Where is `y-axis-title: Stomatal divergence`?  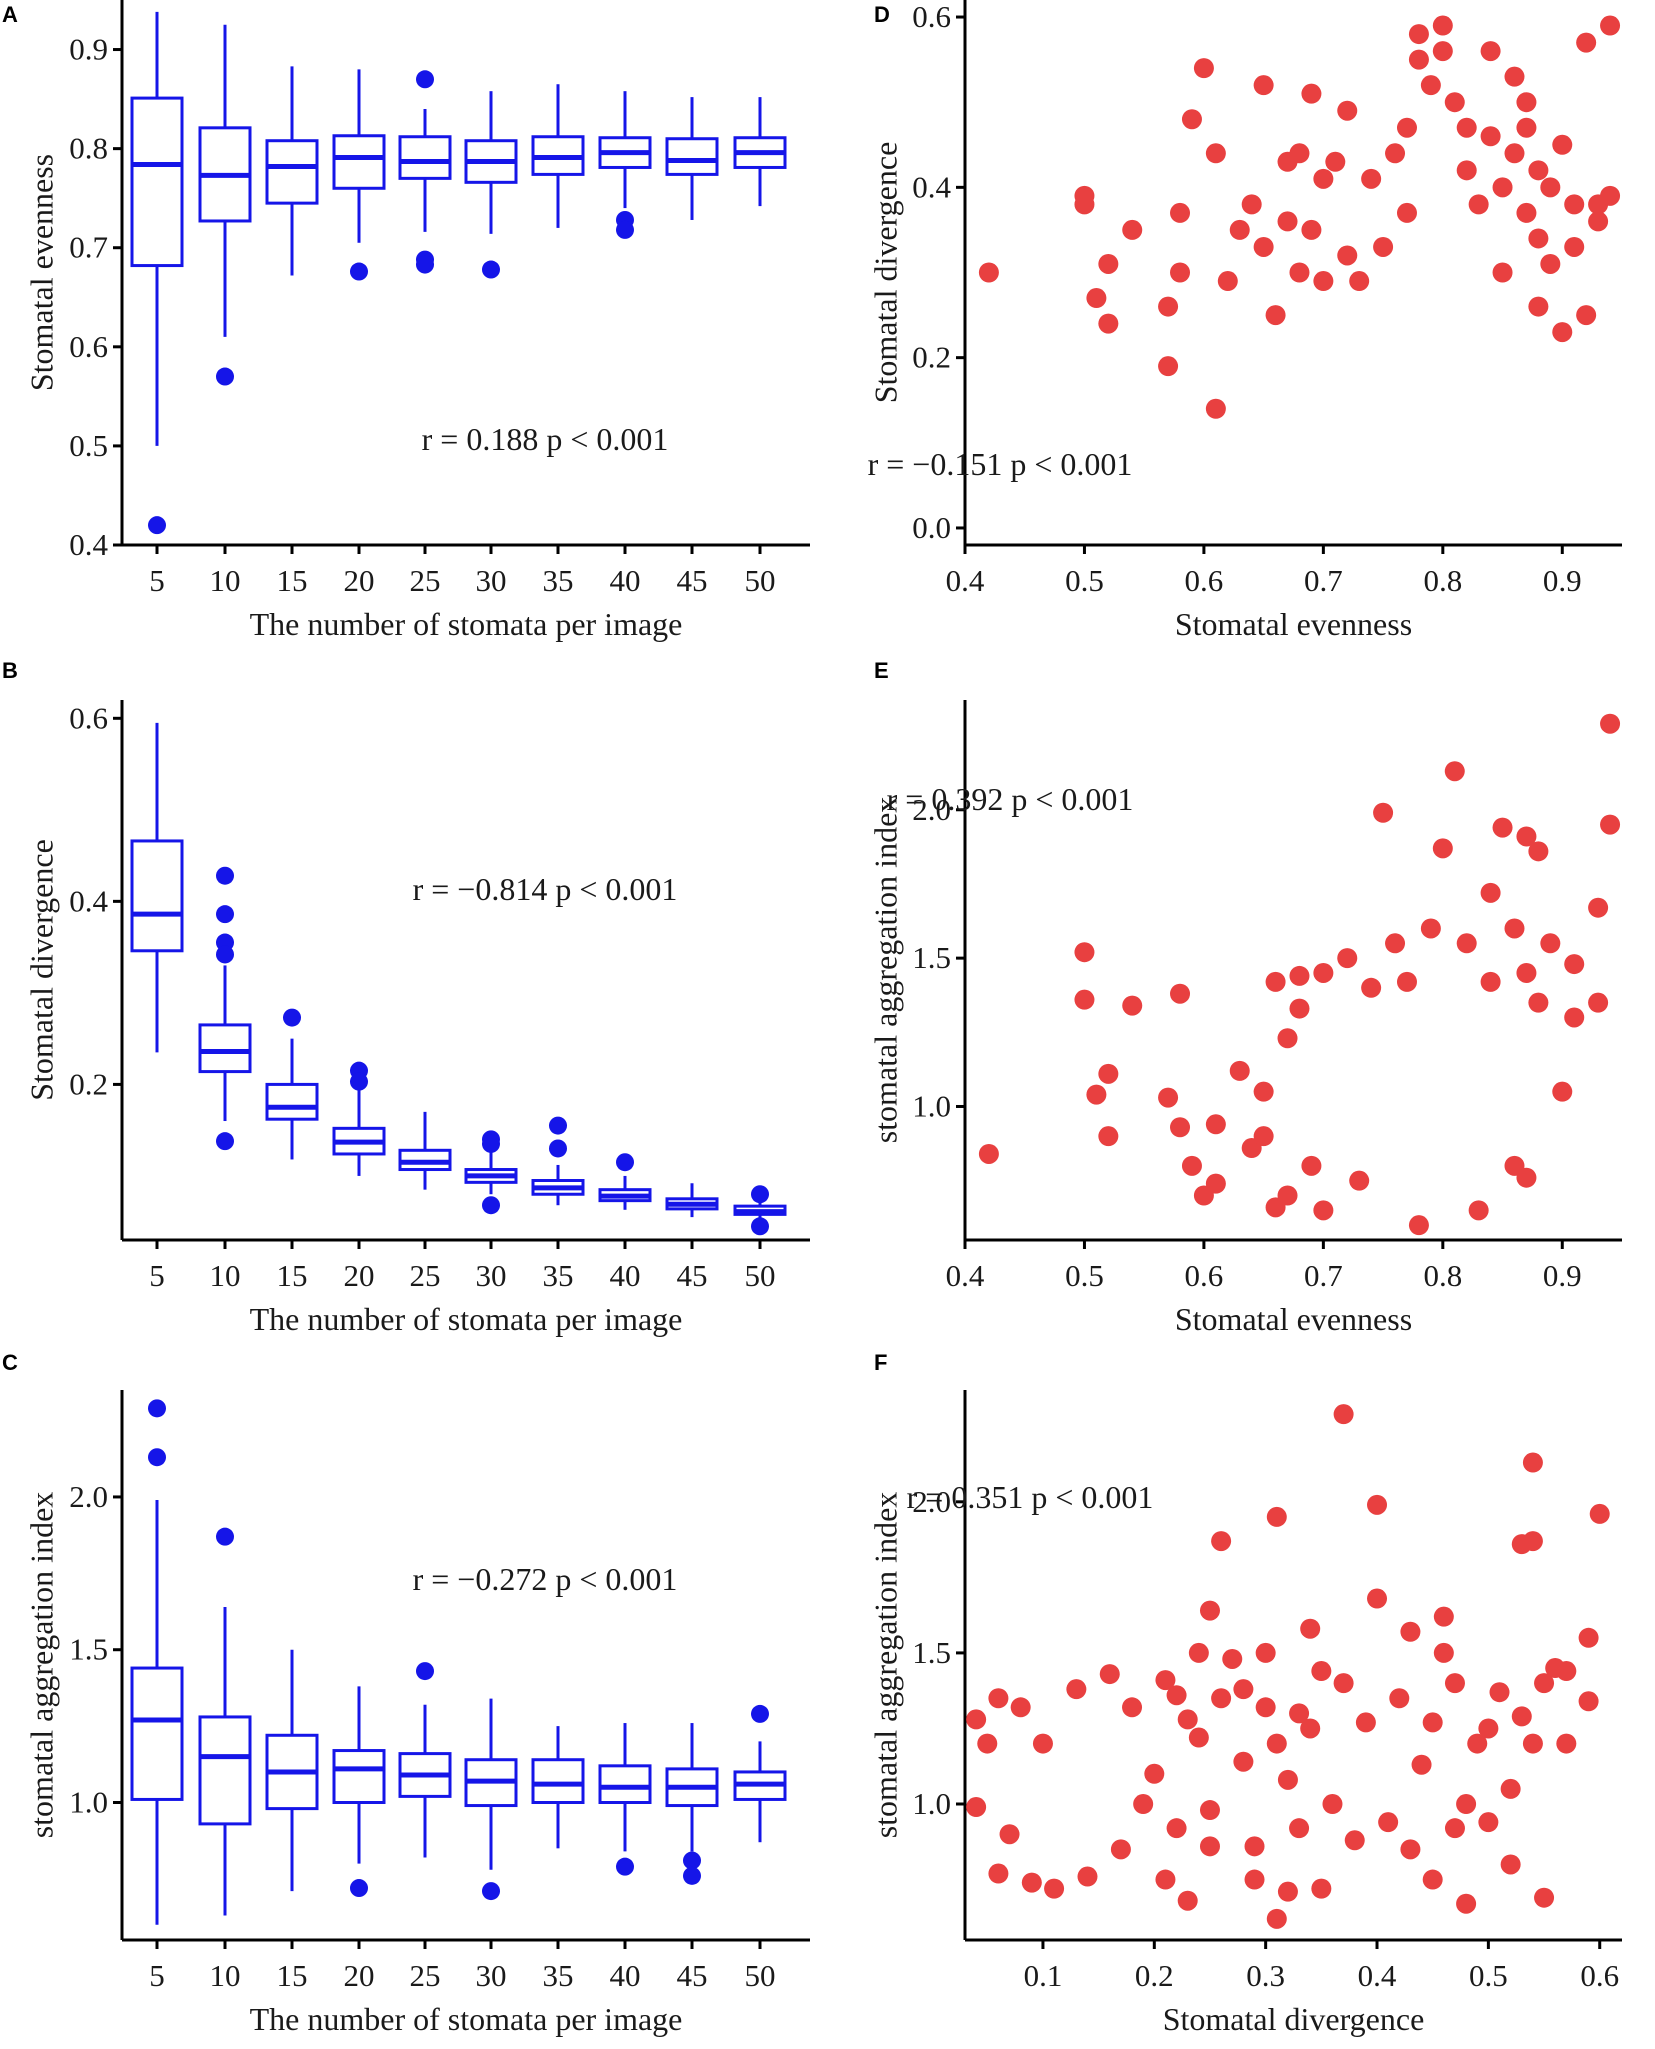
y-axis-title: Stomatal divergence is located at coordinates (885, 273).